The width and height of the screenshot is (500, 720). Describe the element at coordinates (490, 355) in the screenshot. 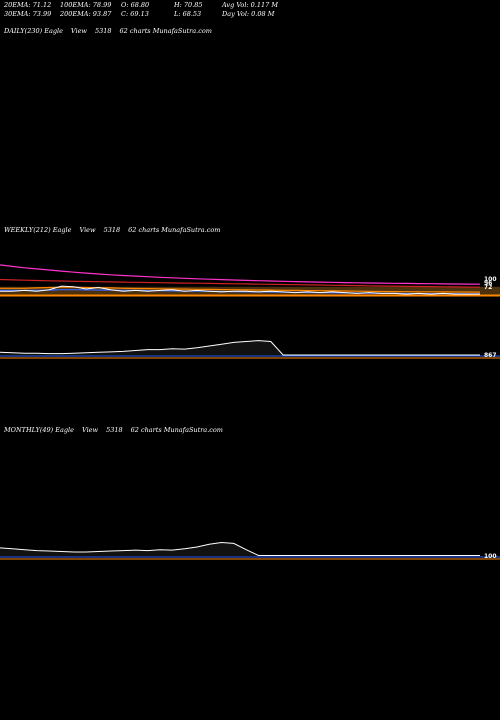

I see `weekly-volume-tick-label: 867` at that location.